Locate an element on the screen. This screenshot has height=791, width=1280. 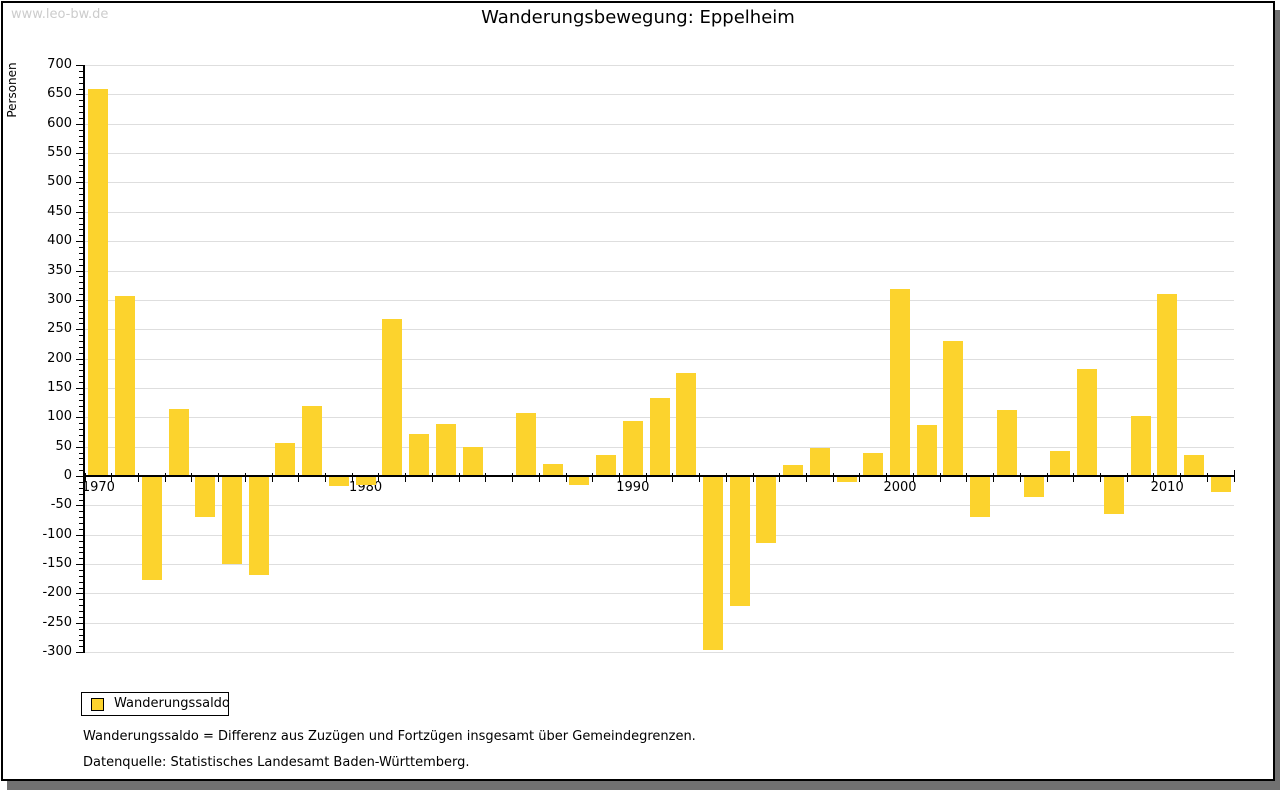
y-tick-label: 550 is located at coordinates (59, 153).